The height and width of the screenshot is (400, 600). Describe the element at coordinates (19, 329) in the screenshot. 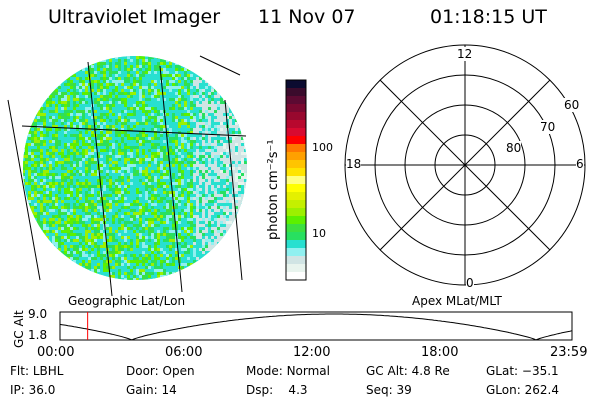

I see `altitude-ylabel: GC Alt` at that location.